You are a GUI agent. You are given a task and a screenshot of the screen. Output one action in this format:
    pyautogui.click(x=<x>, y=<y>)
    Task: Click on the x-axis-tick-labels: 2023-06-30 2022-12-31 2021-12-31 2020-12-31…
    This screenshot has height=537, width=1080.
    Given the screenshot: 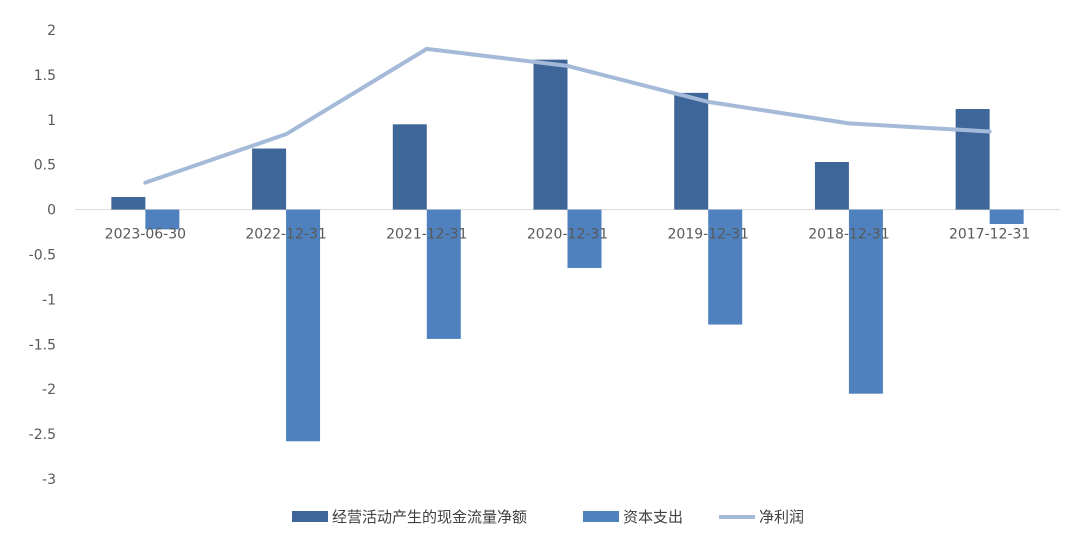 What is the action you would take?
    pyautogui.click(x=568, y=235)
    